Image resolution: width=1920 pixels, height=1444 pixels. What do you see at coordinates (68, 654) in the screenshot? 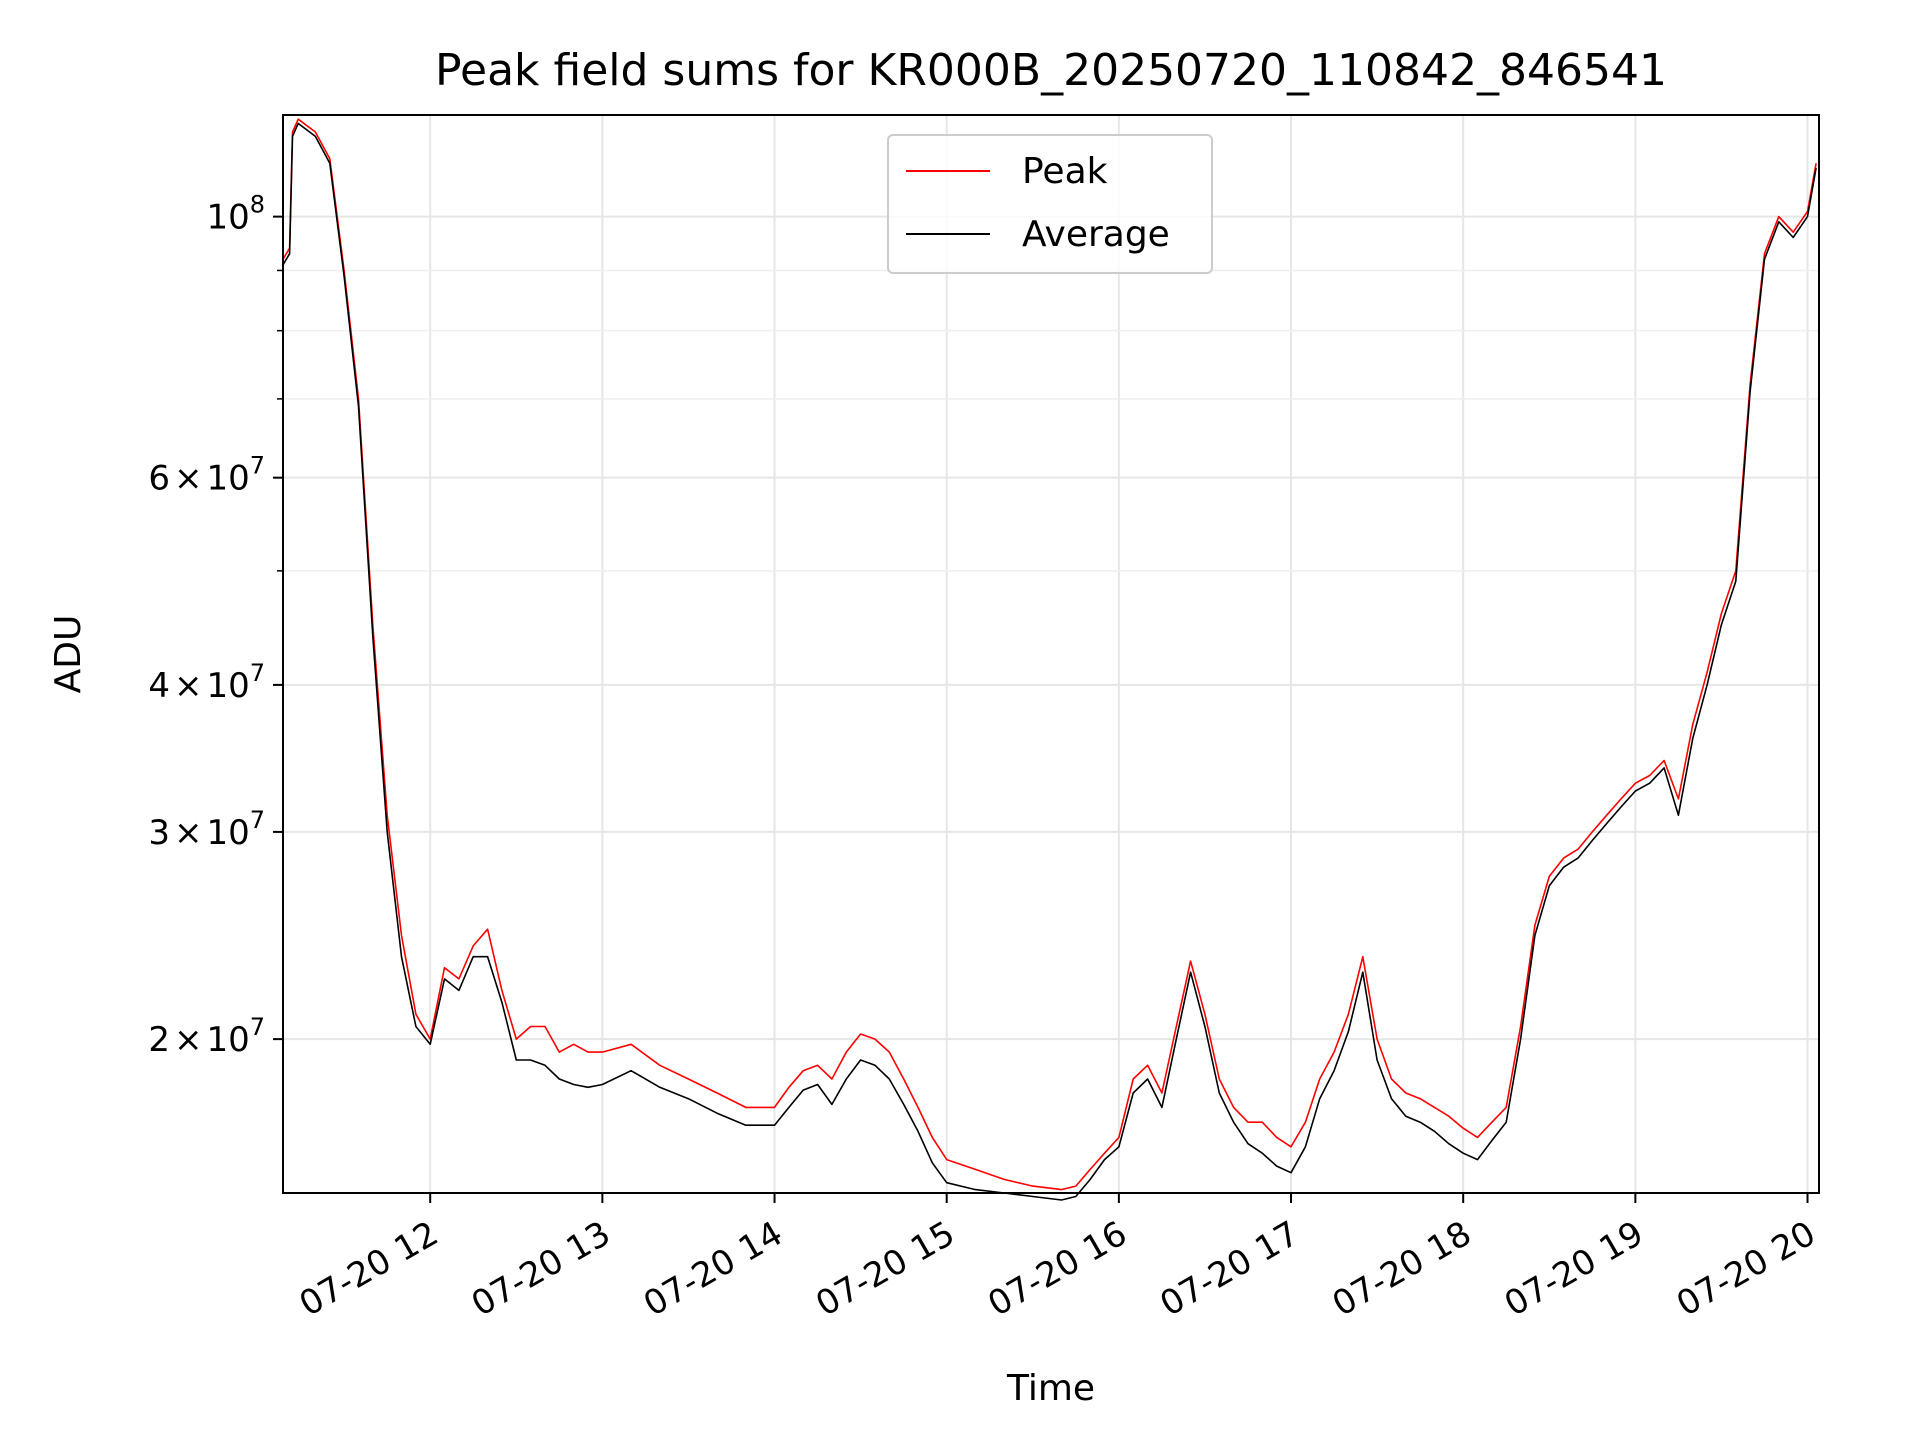
I see `y-axis-label: ADU` at bounding box center [68, 654].